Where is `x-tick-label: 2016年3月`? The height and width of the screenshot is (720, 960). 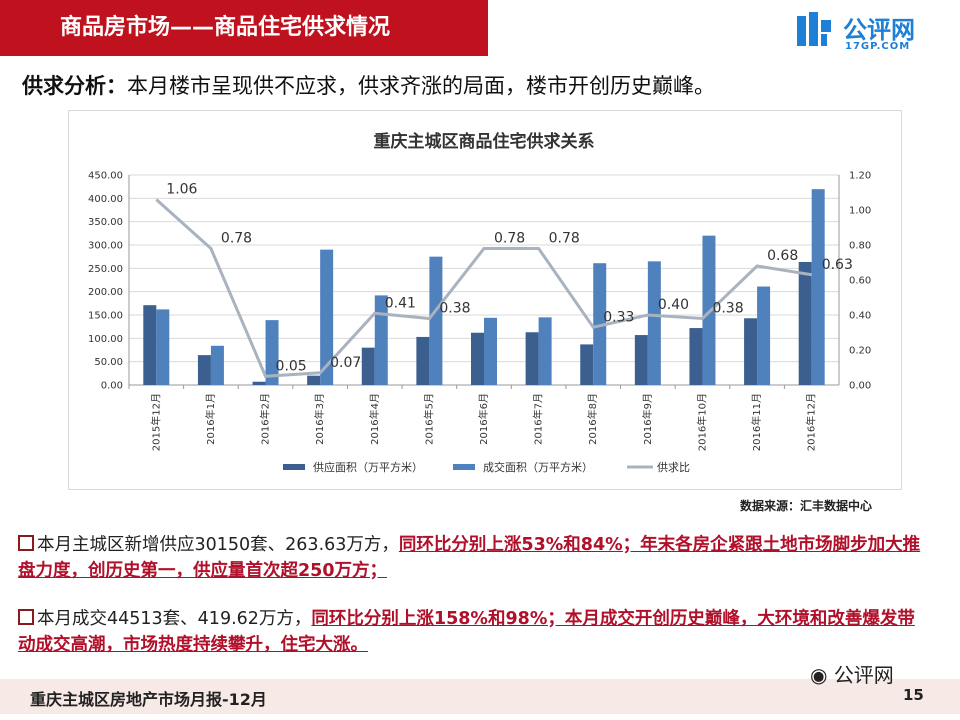 x-tick-label: 2016年3月 is located at coordinates (319, 419).